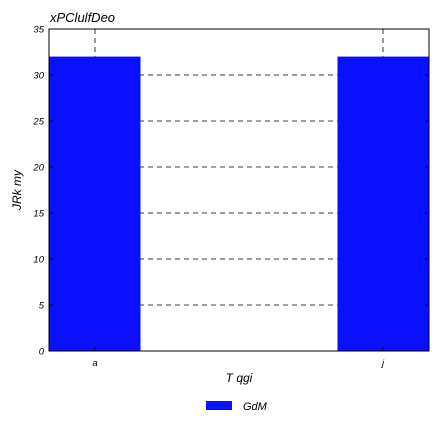 This screenshot has height=440, width=440. What do you see at coordinates (17, 190) in the screenshot?
I see `y-axis-label: JRk my` at bounding box center [17, 190].